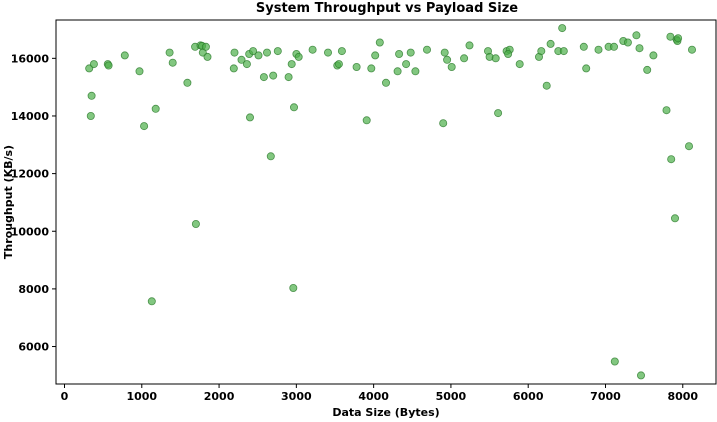 The height and width of the screenshot is (422, 717). I want to click on x-tick-label: 5000, so click(451, 396).